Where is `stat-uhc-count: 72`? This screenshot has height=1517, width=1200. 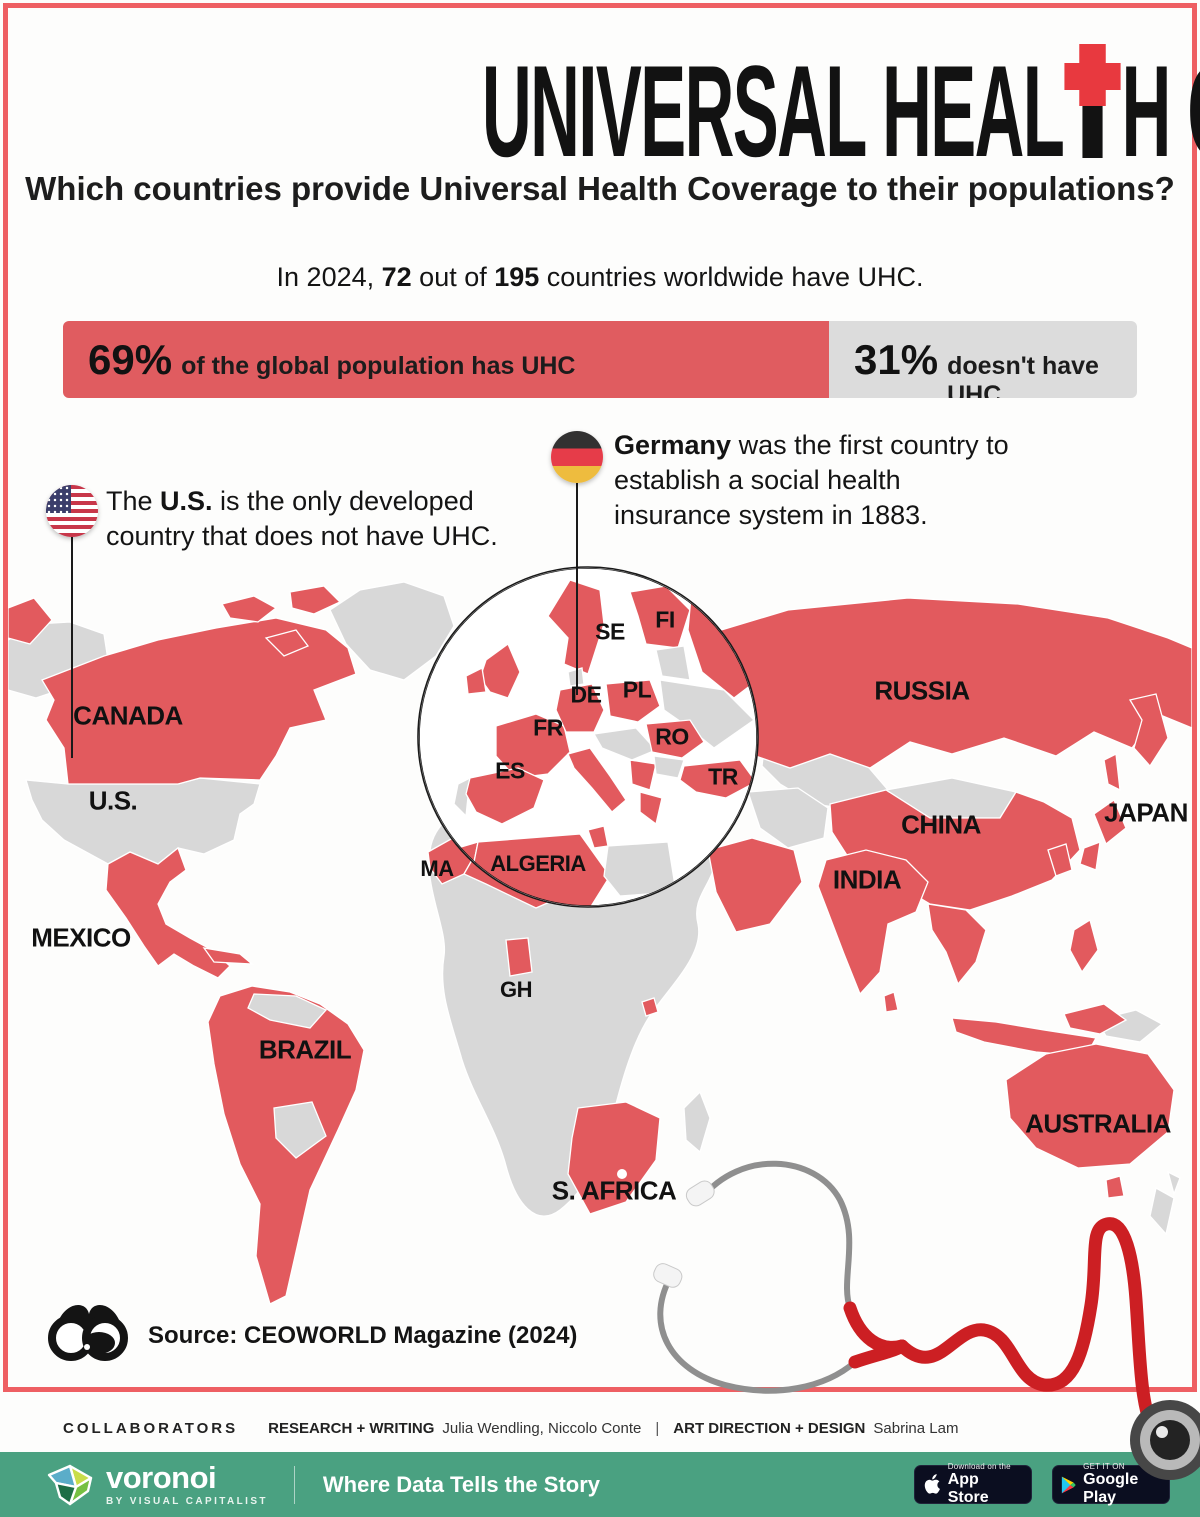
stat-uhc-count: 72 is located at coordinates (396, 277).